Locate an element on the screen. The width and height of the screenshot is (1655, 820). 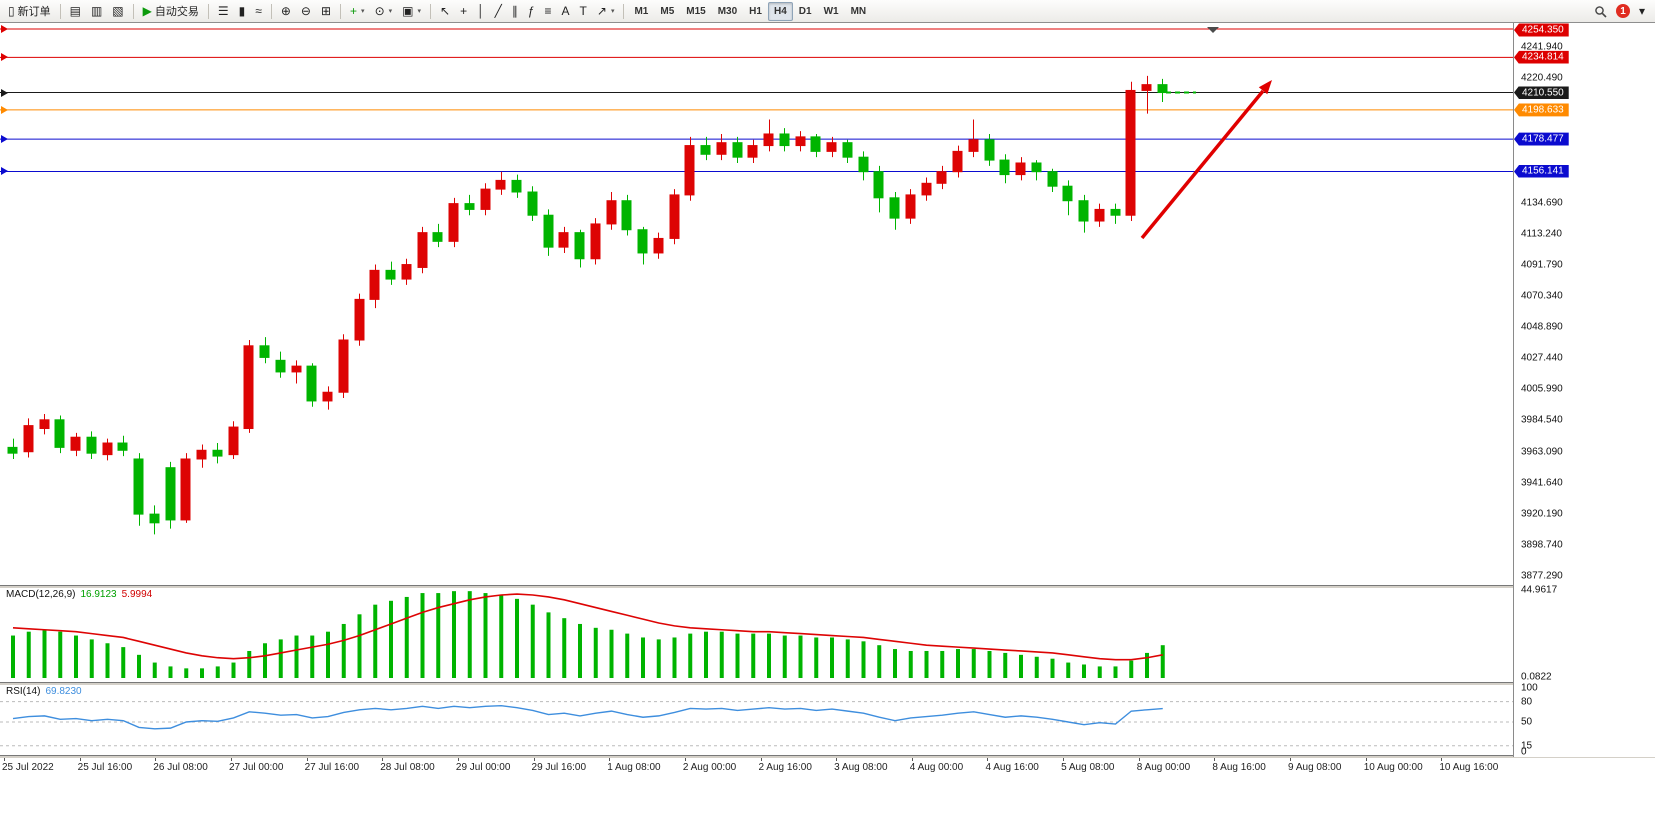
timeframe-m5-button: M5 is located at coordinates (667, 11).